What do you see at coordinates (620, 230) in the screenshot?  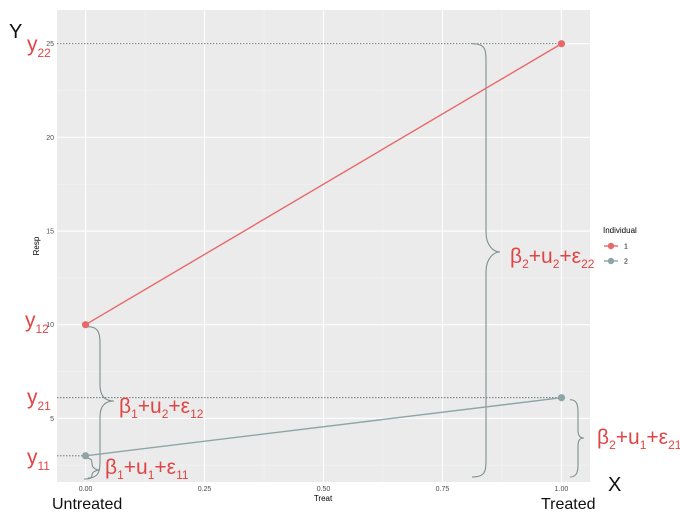 I see `legend-title: Individual` at bounding box center [620, 230].